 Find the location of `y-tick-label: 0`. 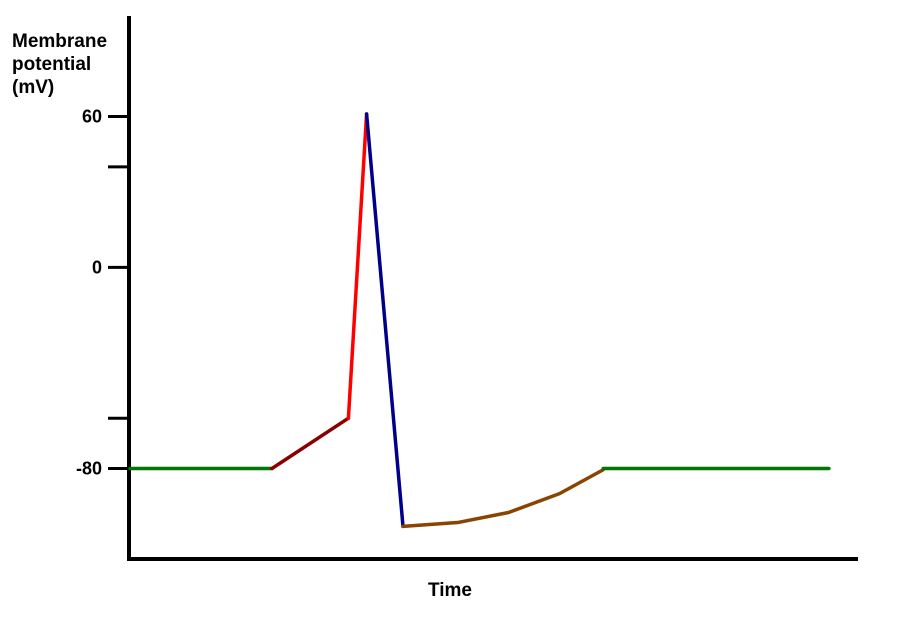

y-tick-label: 0 is located at coordinates (97, 267).